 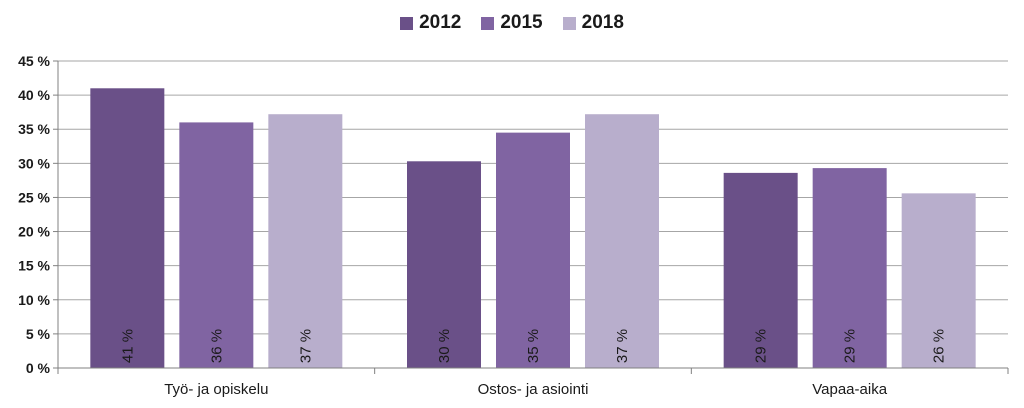 What do you see at coordinates (34, 197) in the screenshot?
I see `y-tick-label-25: 25 %` at bounding box center [34, 197].